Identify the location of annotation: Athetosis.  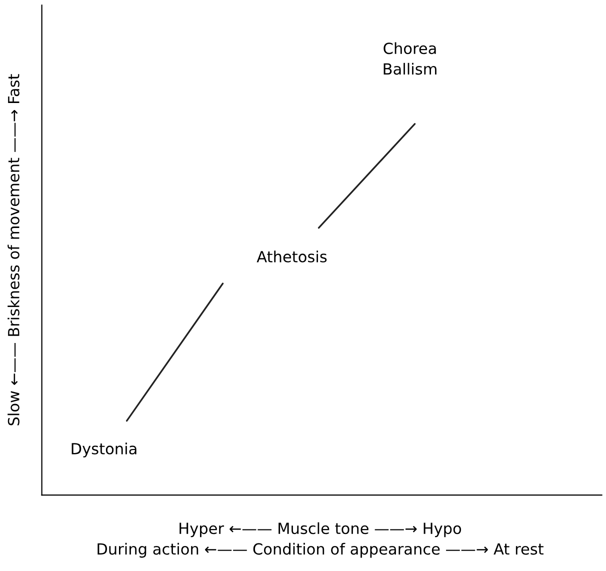
(291, 256).